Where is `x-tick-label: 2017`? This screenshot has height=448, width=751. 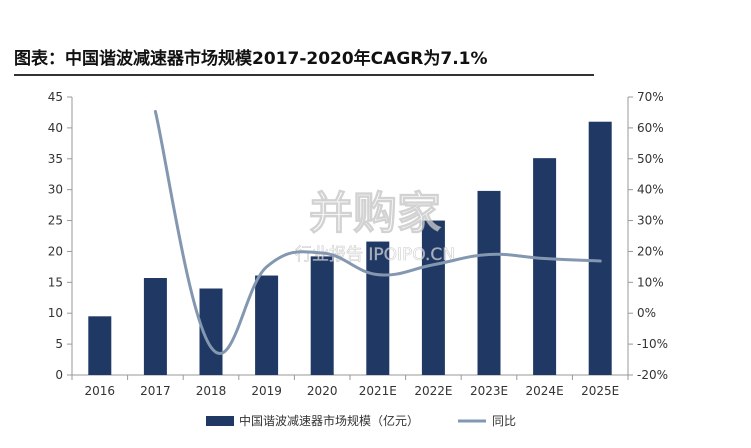 x-tick-label: 2017 is located at coordinates (155, 391).